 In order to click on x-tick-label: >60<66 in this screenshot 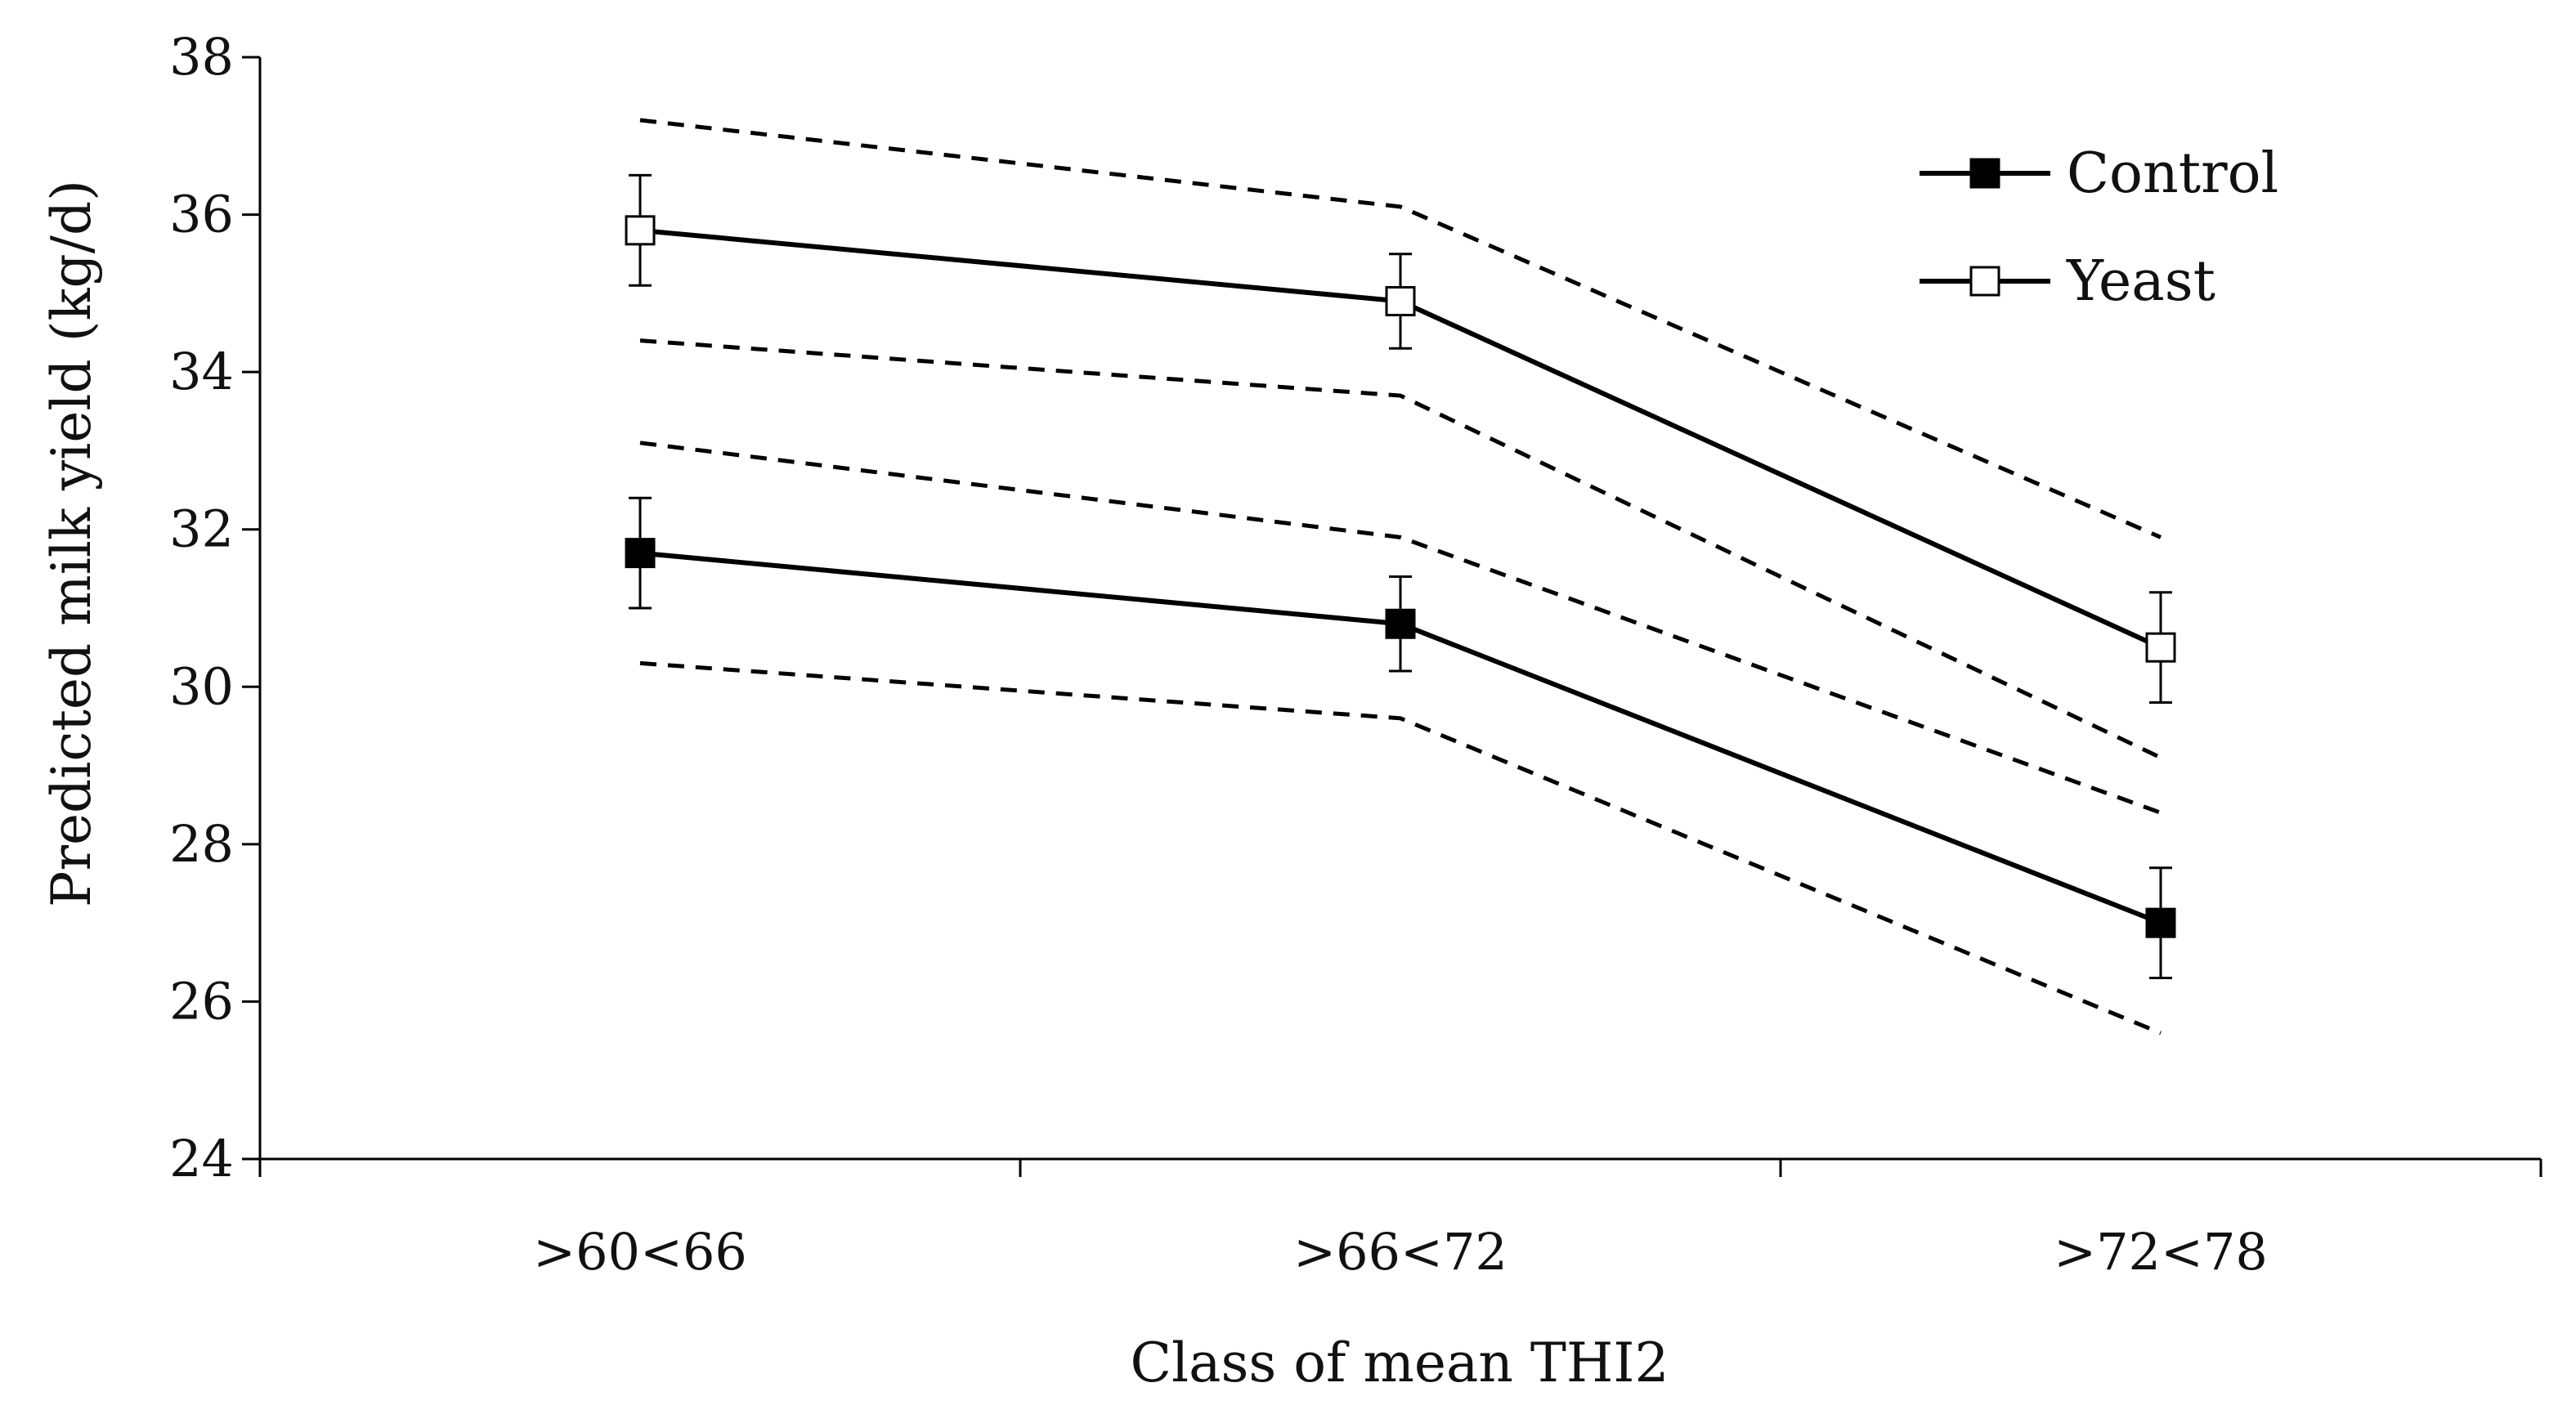, I will do `click(640, 1252)`.